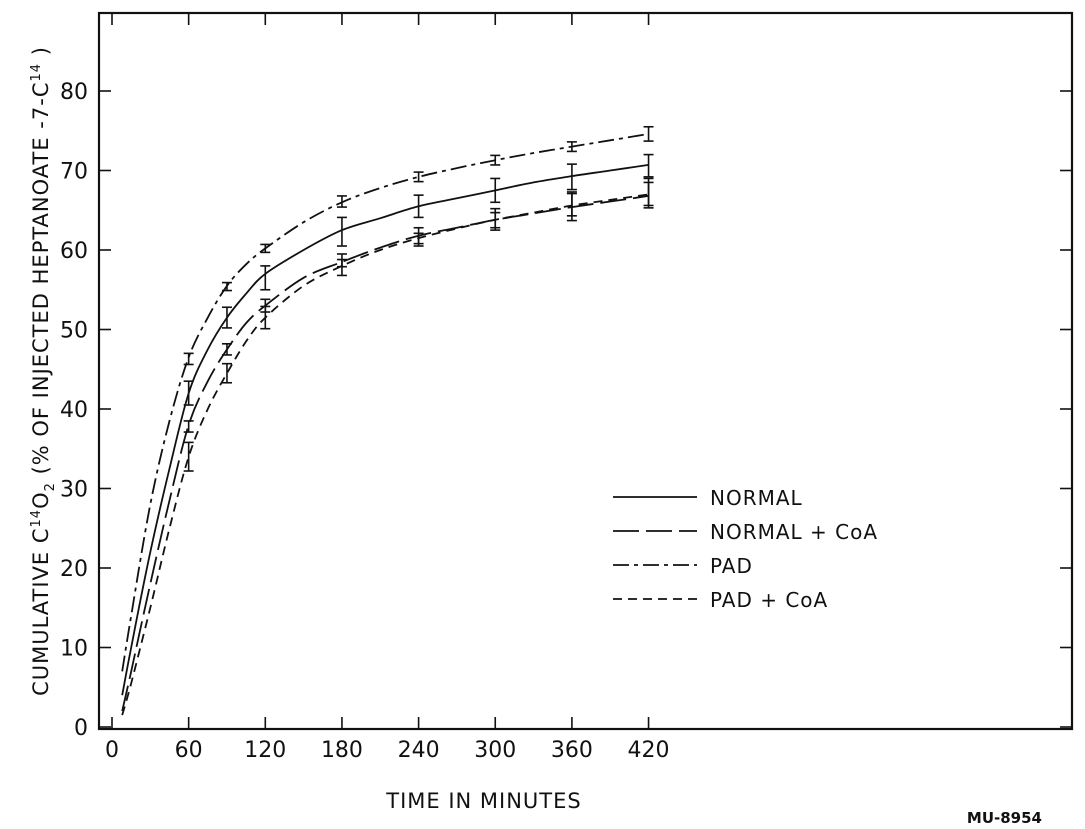  I want to click on y-tick-label: 40, so click(74, 410).